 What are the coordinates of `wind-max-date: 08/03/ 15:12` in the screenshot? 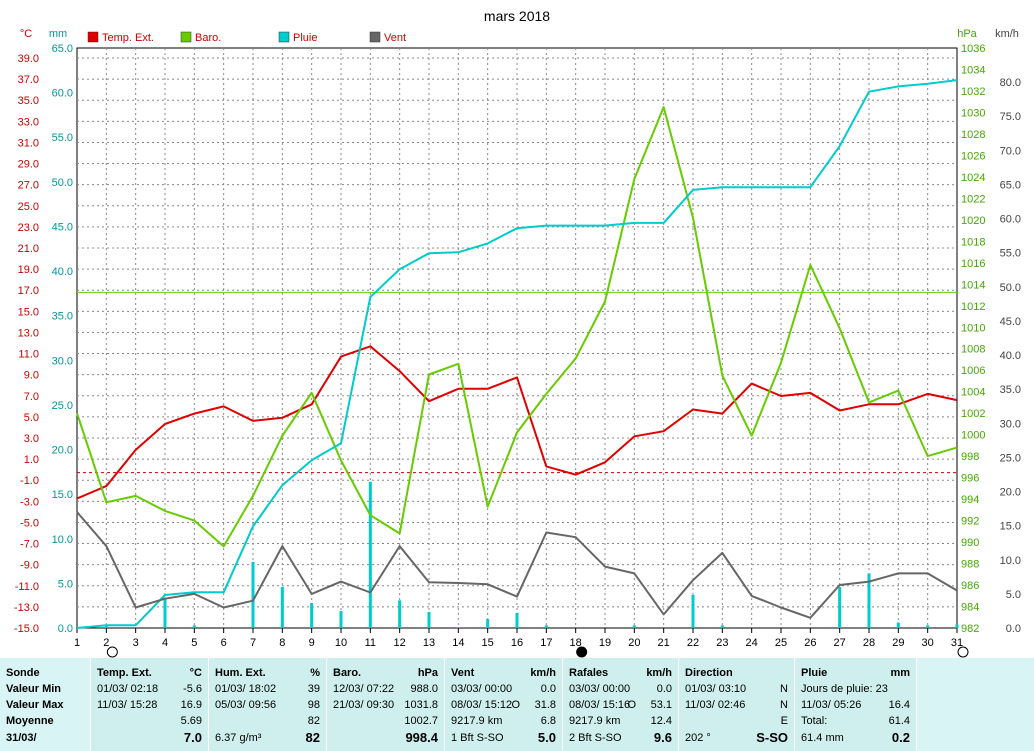 It's located at (482, 705).